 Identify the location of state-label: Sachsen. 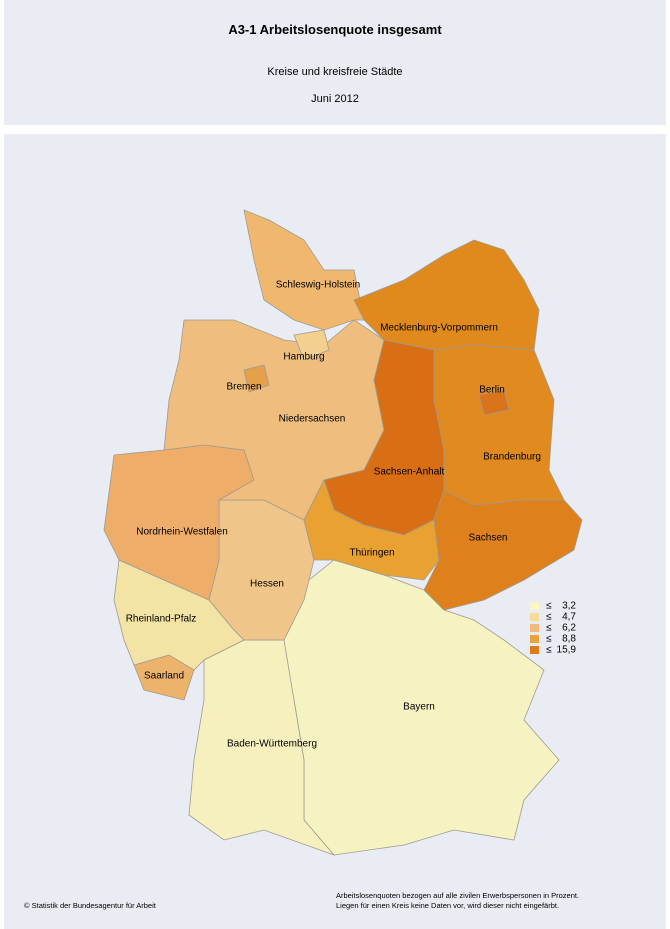
(488, 538).